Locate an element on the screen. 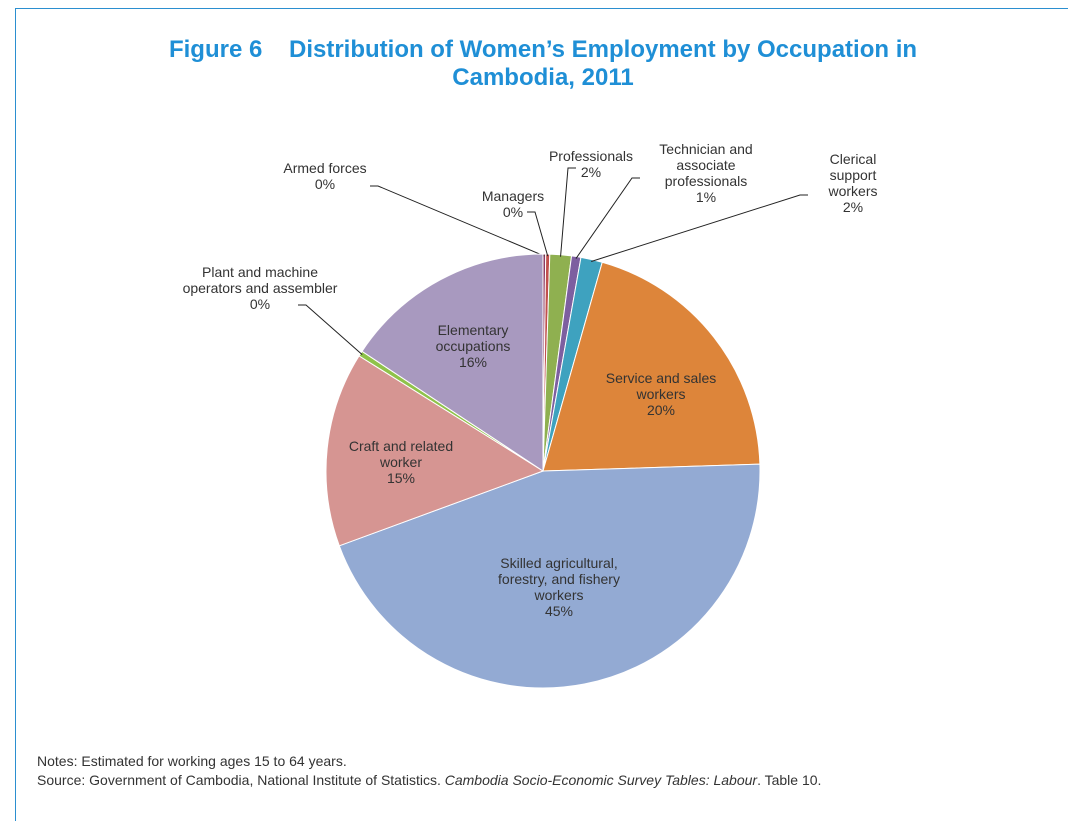  slice-label: Craft and related worker 15% is located at coordinates (401, 462).